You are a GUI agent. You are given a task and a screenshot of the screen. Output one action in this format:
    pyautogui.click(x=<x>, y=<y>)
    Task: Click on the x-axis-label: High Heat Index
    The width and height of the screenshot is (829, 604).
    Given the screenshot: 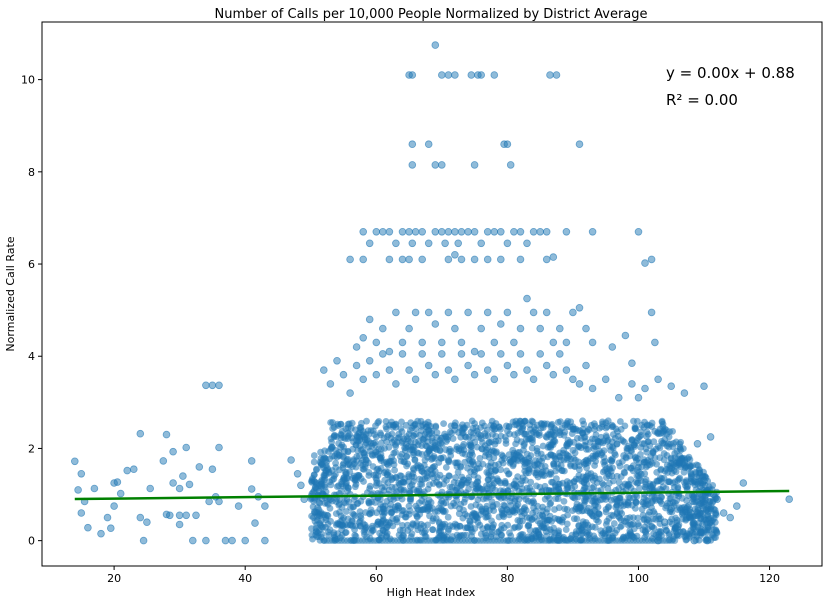 What is the action you would take?
    pyautogui.click(x=431, y=592)
    